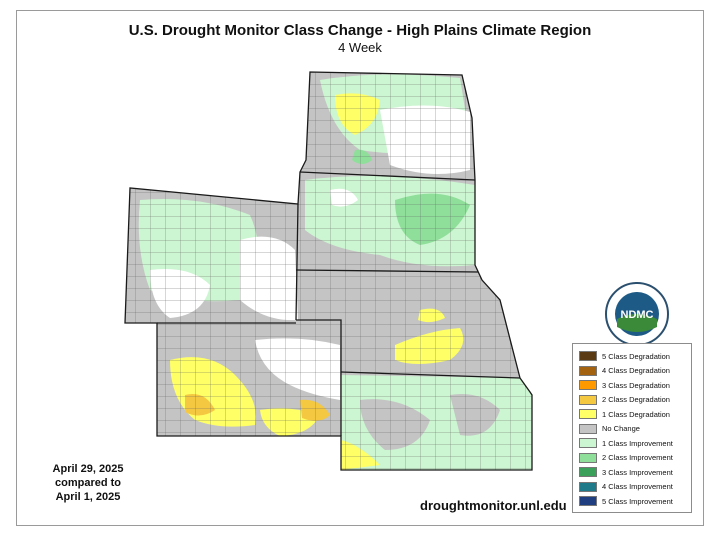 The width and height of the screenshot is (720, 556). I want to click on ndmc-logo-icon: NDMC, so click(637, 314).